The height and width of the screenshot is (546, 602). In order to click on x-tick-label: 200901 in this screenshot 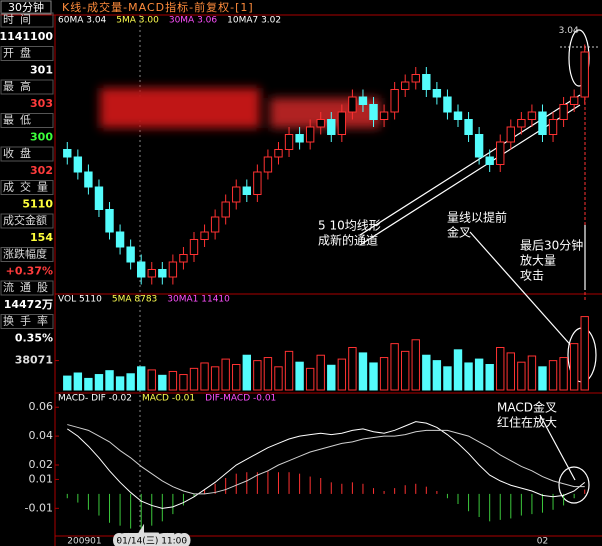, I will do `click(84, 541)`.